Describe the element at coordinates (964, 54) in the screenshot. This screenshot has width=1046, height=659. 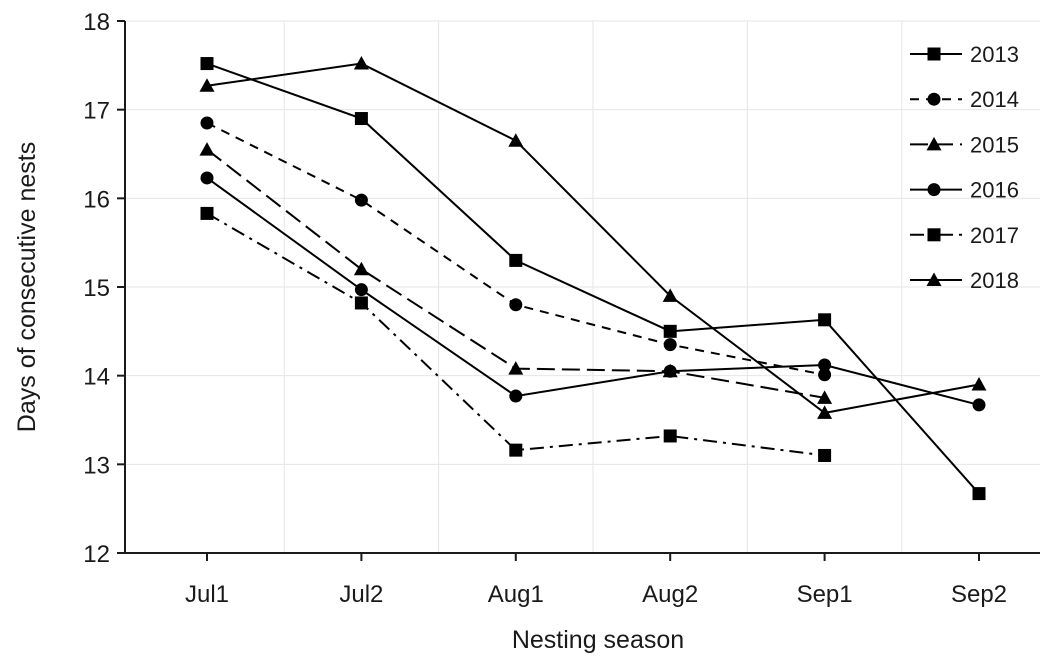
I see `legend-item-2013: 2013` at that location.